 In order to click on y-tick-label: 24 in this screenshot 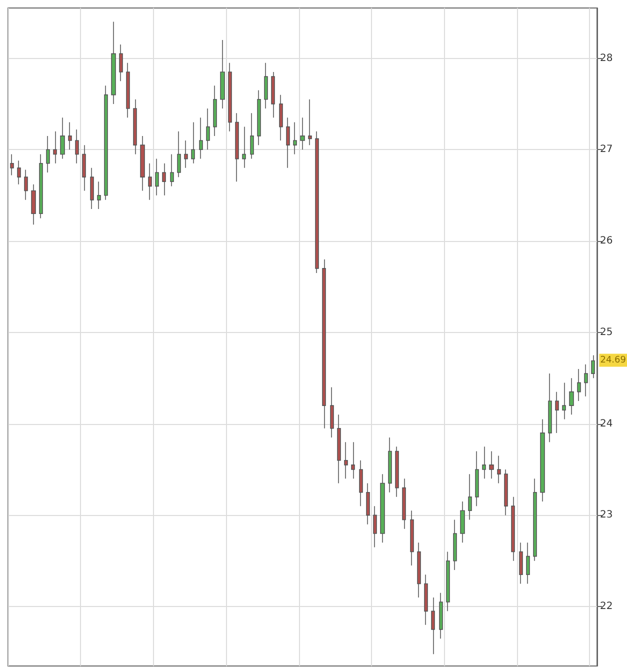, I will do `click(606, 424)`.